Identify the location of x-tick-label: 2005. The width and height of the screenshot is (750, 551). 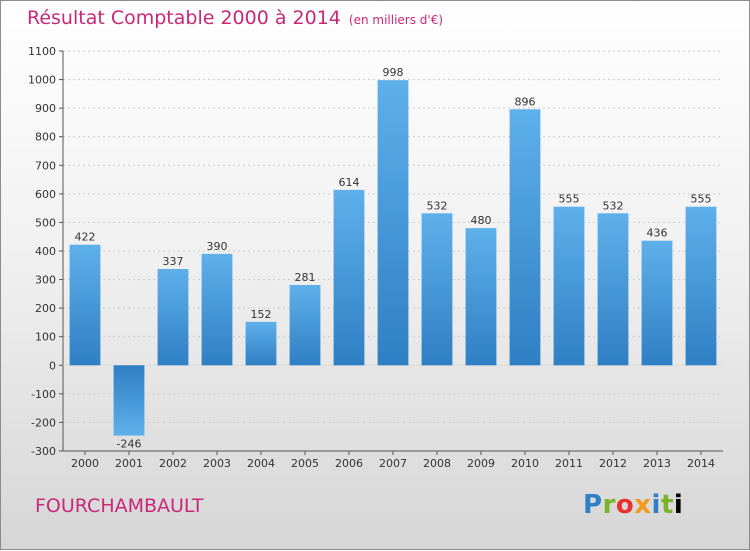
(305, 463).